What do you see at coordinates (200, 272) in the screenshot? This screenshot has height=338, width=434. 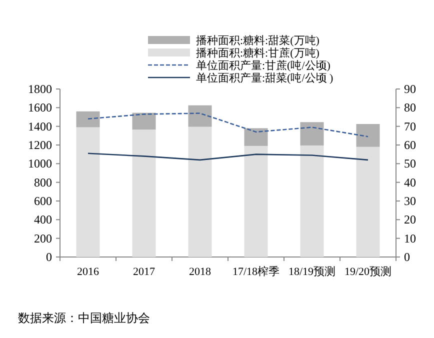 I see `x-tick-label: 2018` at bounding box center [200, 272].